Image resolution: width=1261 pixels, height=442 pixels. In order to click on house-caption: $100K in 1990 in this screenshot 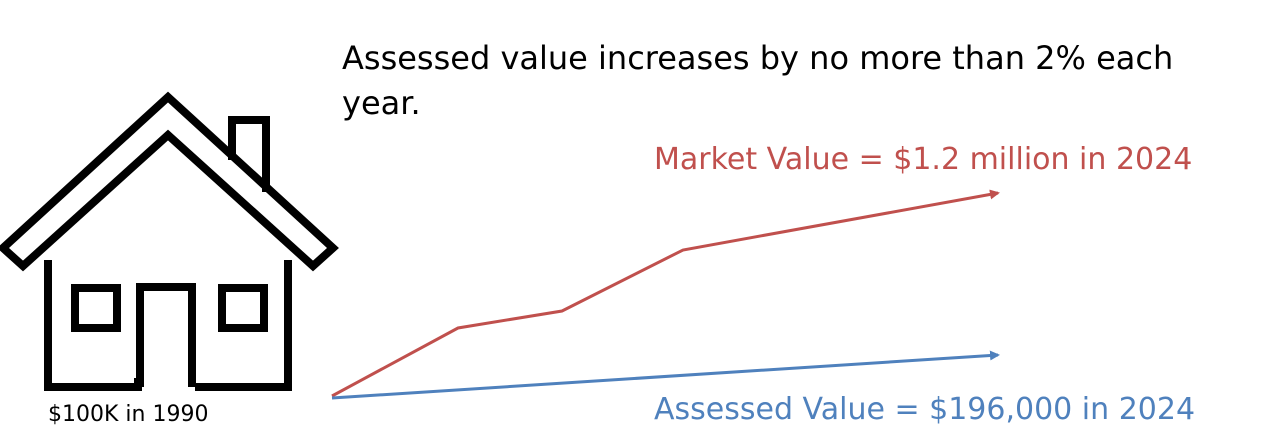, I will do `click(128, 414)`.